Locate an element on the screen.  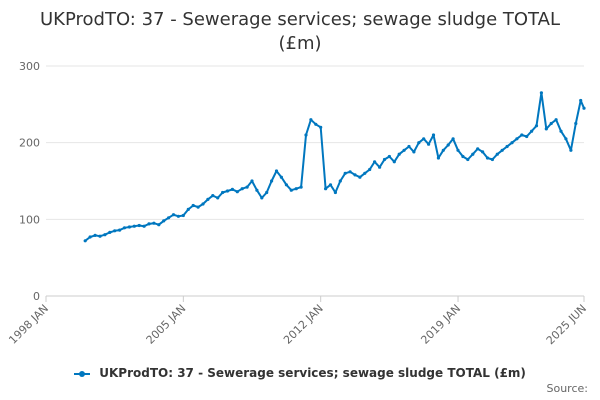
x-tick-label: 1998 JAN is located at coordinates (28, 324).